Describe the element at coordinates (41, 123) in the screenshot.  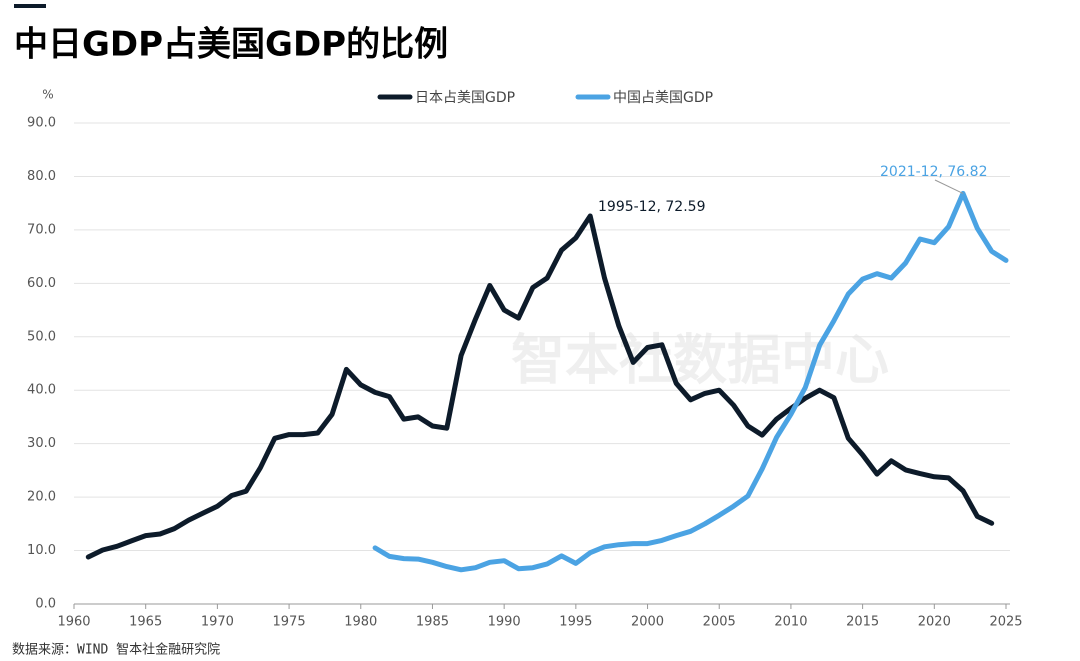
I see `y-tick-label: 90.0` at that location.